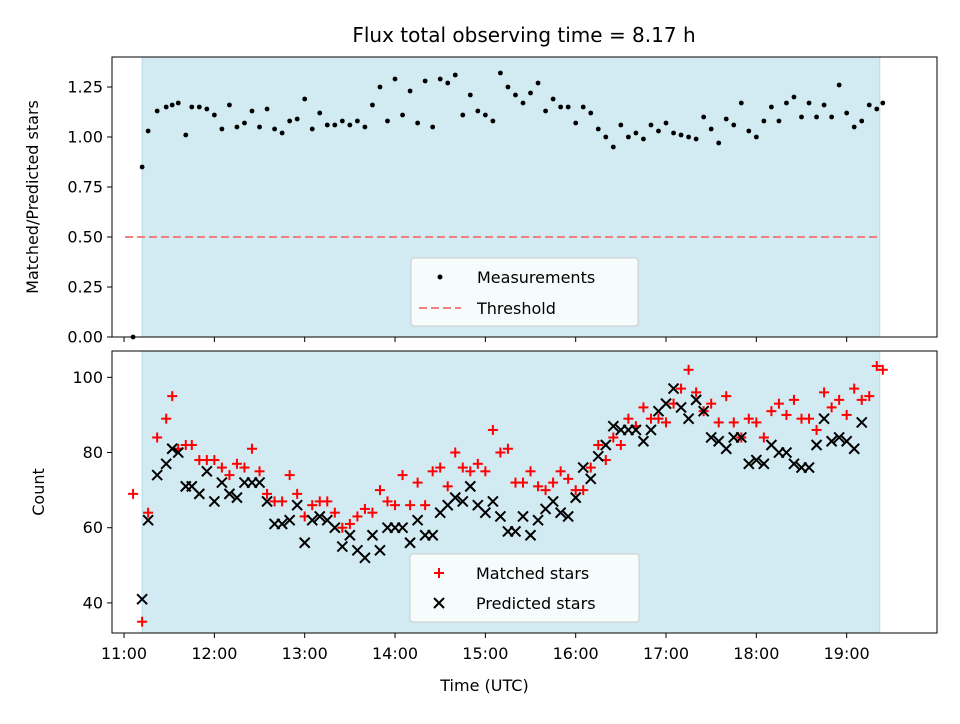 This screenshot has height=724, width=960. I want to click on bottom-legend-box, so click(524, 588).